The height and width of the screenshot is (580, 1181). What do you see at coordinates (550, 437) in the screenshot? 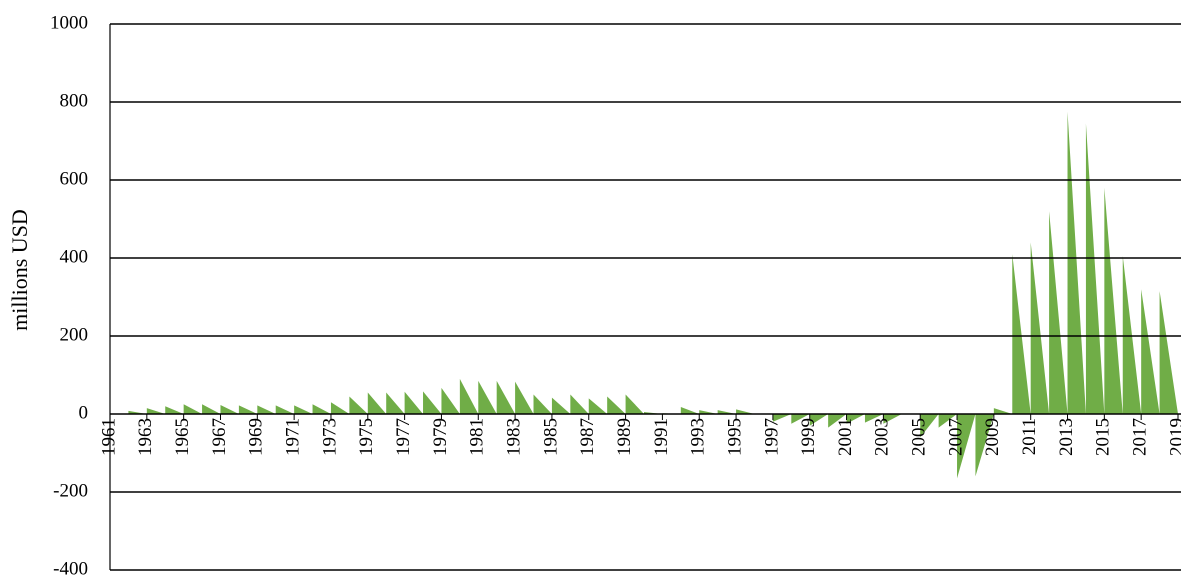
I see `x-tick-label: 1985` at bounding box center [550, 437].